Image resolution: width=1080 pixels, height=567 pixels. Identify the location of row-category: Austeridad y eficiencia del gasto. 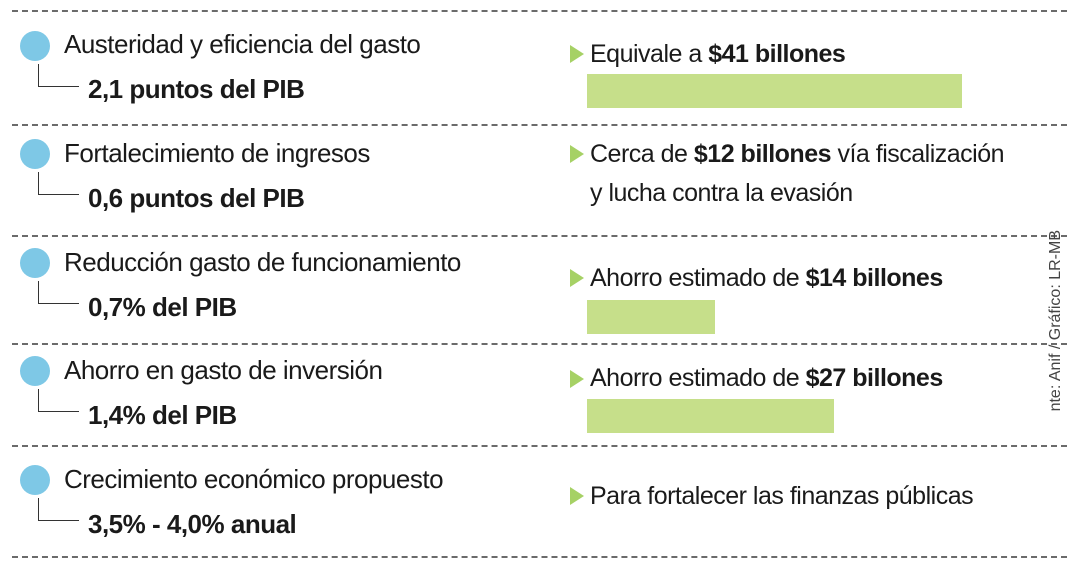
(242, 44).